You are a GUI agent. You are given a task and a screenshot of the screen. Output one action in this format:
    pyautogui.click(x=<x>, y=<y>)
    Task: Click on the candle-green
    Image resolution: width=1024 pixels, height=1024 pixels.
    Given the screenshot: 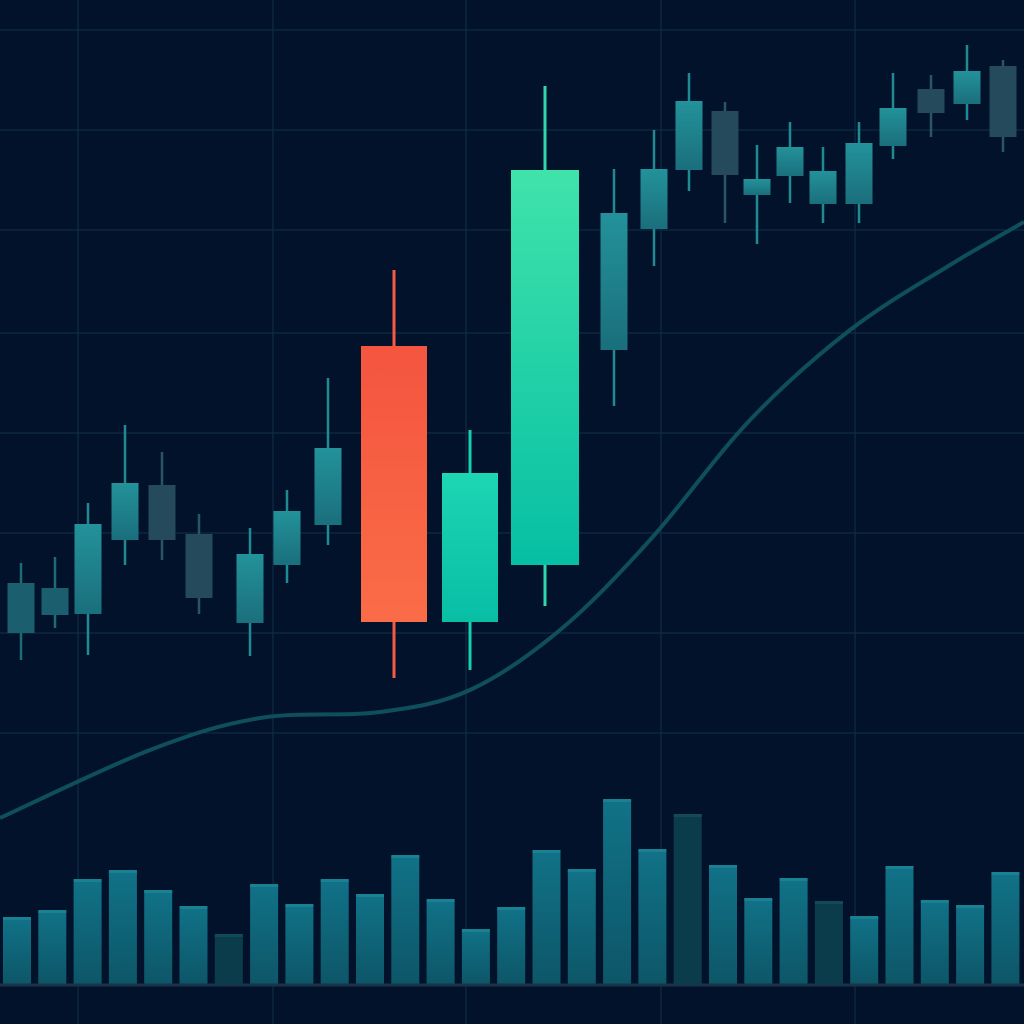 What is the action you would take?
    pyautogui.click(x=470, y=550)
    